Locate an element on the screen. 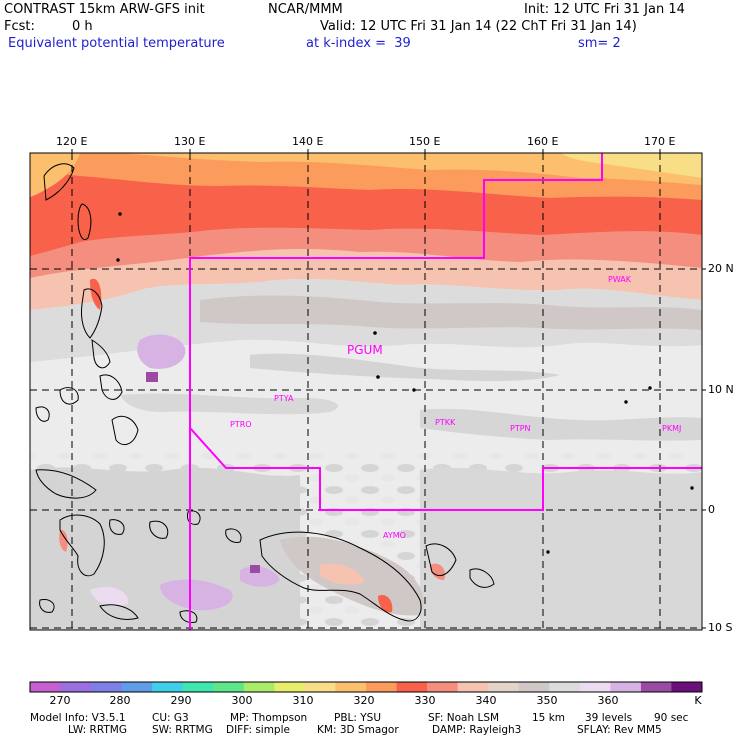  footer-cu: CU: G3 is located at coordinates (170, 718).